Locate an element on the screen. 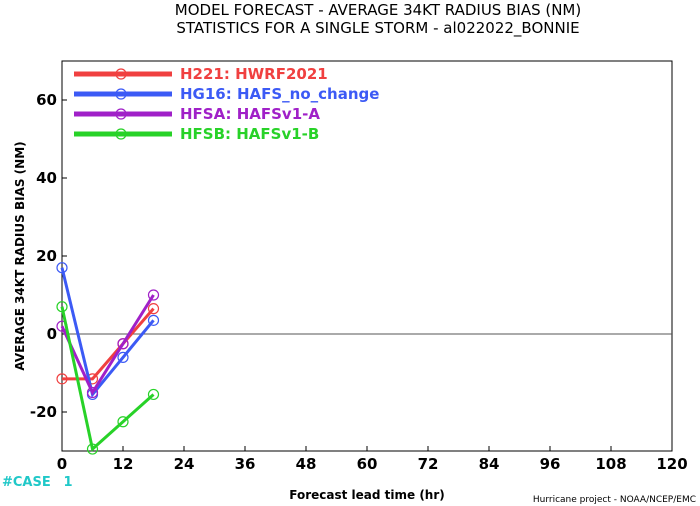 The image size is (700, 506). x-axis: 0 12 24 36 48 60 72 84 96 108 120 is located at coordinates (372, 459).